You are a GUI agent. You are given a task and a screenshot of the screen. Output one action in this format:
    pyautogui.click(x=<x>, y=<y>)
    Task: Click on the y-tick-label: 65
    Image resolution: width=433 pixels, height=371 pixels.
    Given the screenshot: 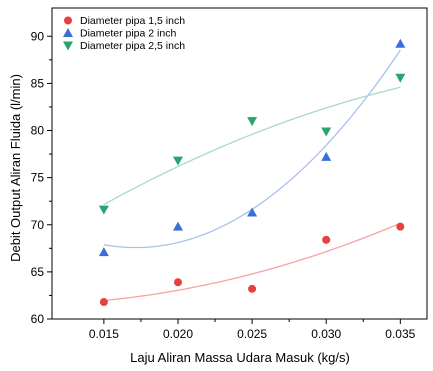 What is the action you would take?
    pyautogui.click(x=38, y=272)
    